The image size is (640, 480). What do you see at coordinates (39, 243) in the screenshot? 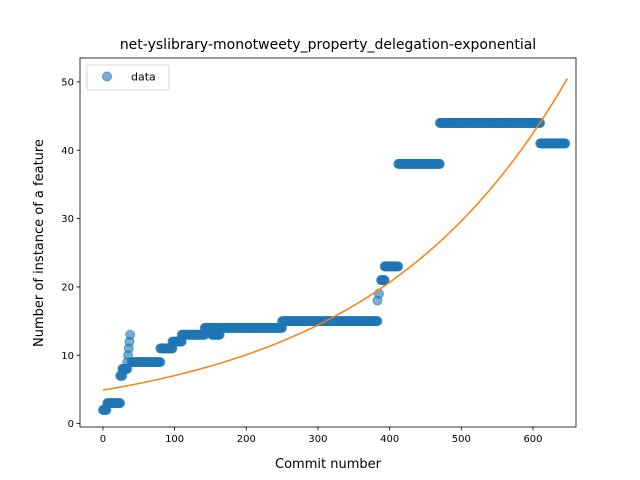
I see `y-axis-title: Number of instance of a feature` at bounding box center [39, 243].